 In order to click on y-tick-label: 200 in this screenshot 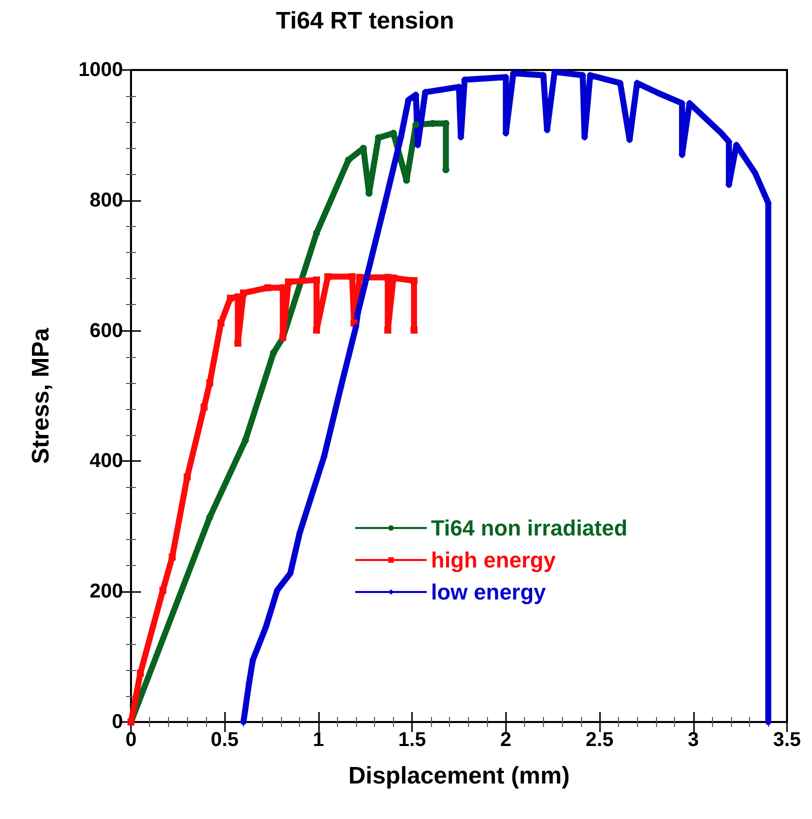, I will do `click(106, 591)`.